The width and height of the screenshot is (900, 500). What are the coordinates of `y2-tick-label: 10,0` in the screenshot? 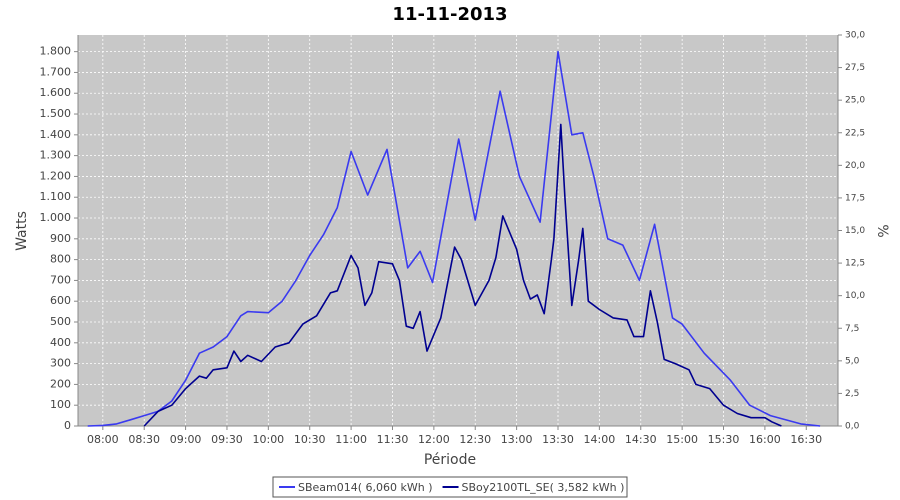 It's located at (855, 296).